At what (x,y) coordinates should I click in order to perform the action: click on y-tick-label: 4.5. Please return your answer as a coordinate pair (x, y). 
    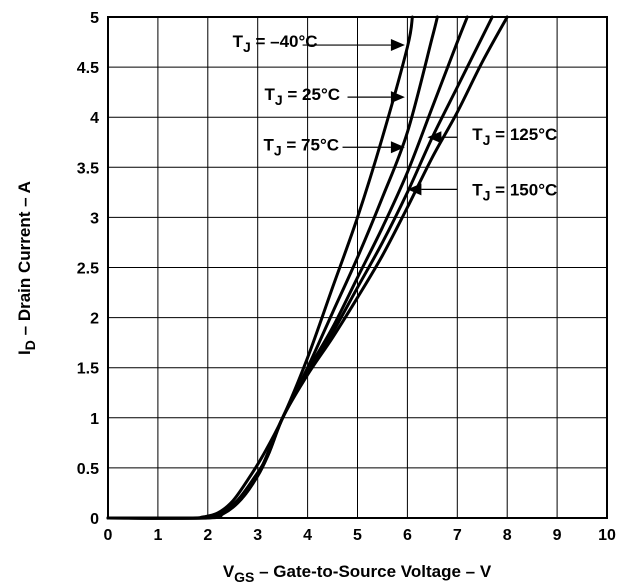
    Looking at the image, I should click on (88, 68).